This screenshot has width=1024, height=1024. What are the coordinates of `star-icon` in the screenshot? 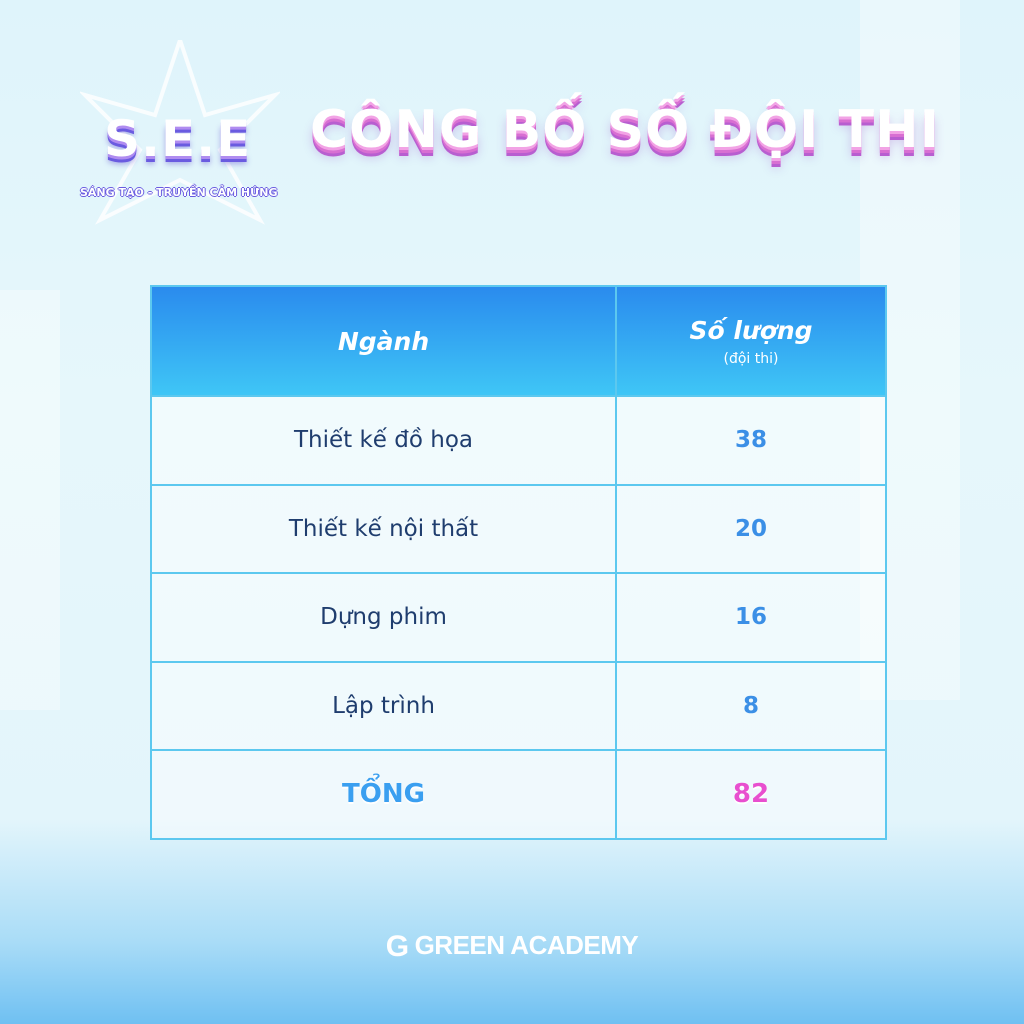 It's located at (180, 132).